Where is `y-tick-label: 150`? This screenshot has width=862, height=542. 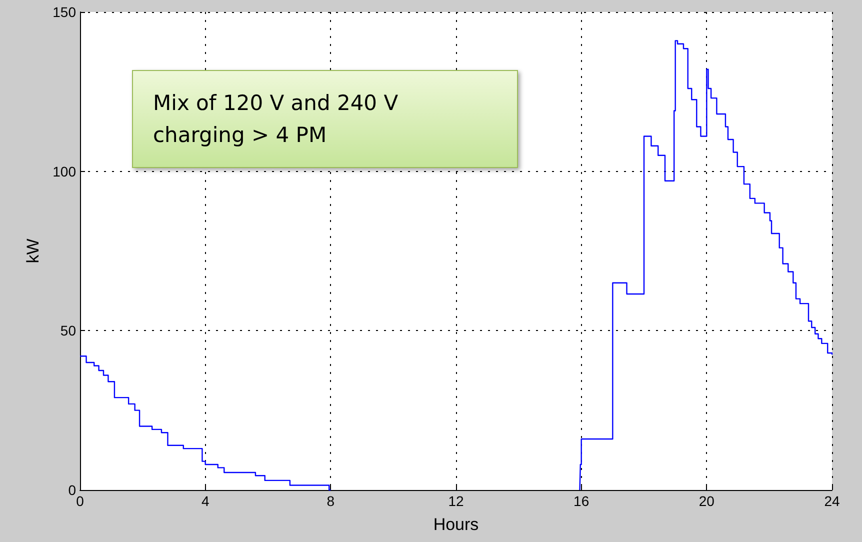
y-tick-label: 150 is located at coordinates (64, 12).